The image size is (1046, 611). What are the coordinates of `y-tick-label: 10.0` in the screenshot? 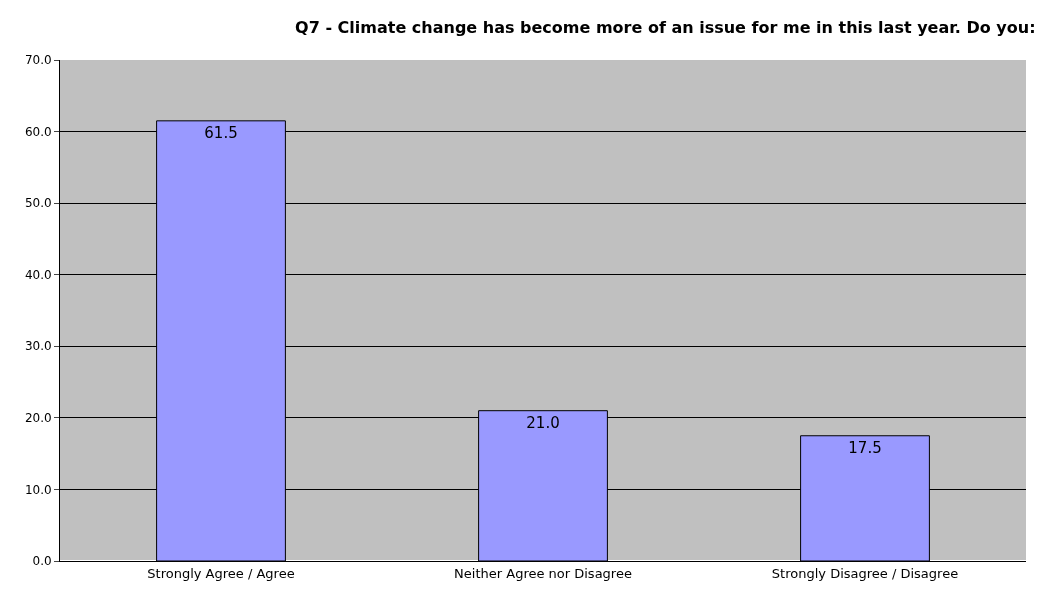 It's located at (38, 489).